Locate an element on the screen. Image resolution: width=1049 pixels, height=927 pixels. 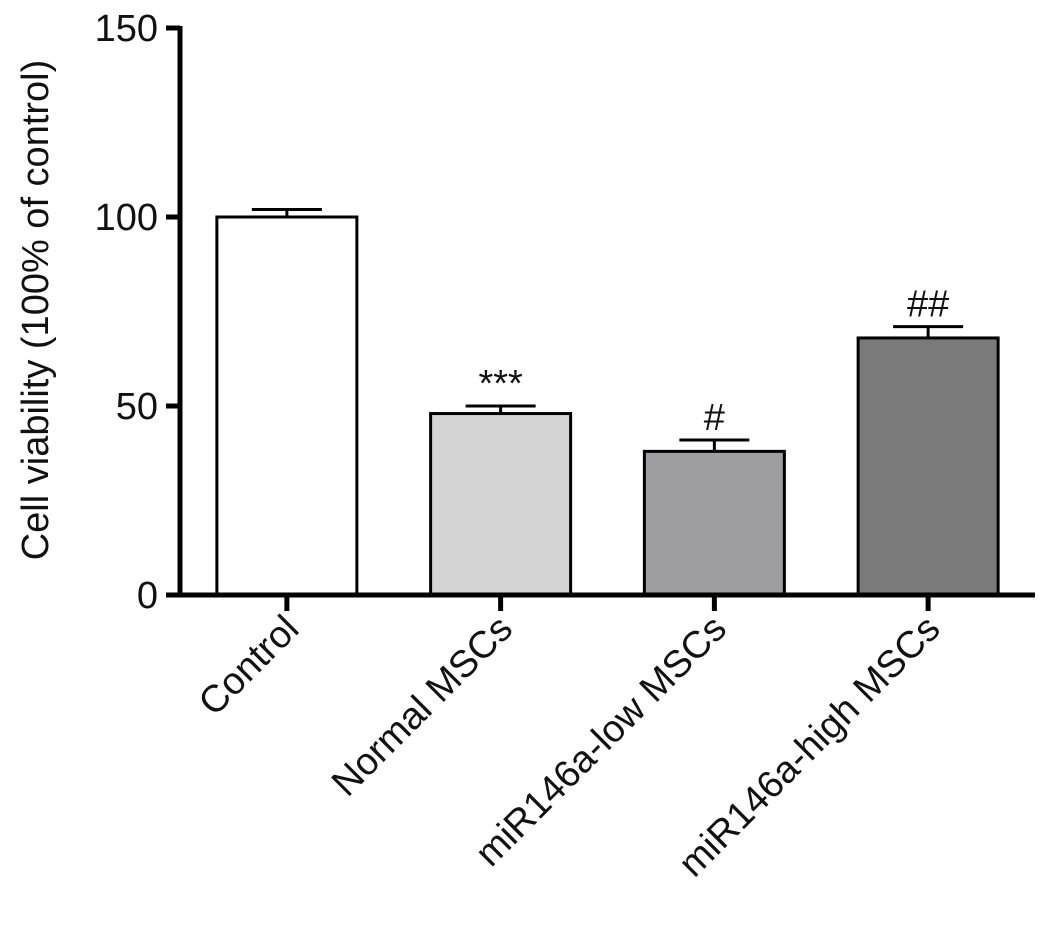
significance-mark: *** is located at coordinates (500, 384).